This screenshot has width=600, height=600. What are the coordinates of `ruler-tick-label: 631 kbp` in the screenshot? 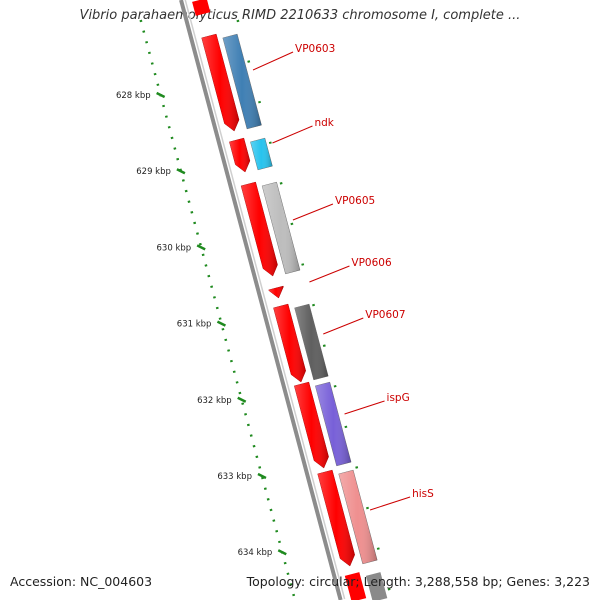 It's located at (194, 325).